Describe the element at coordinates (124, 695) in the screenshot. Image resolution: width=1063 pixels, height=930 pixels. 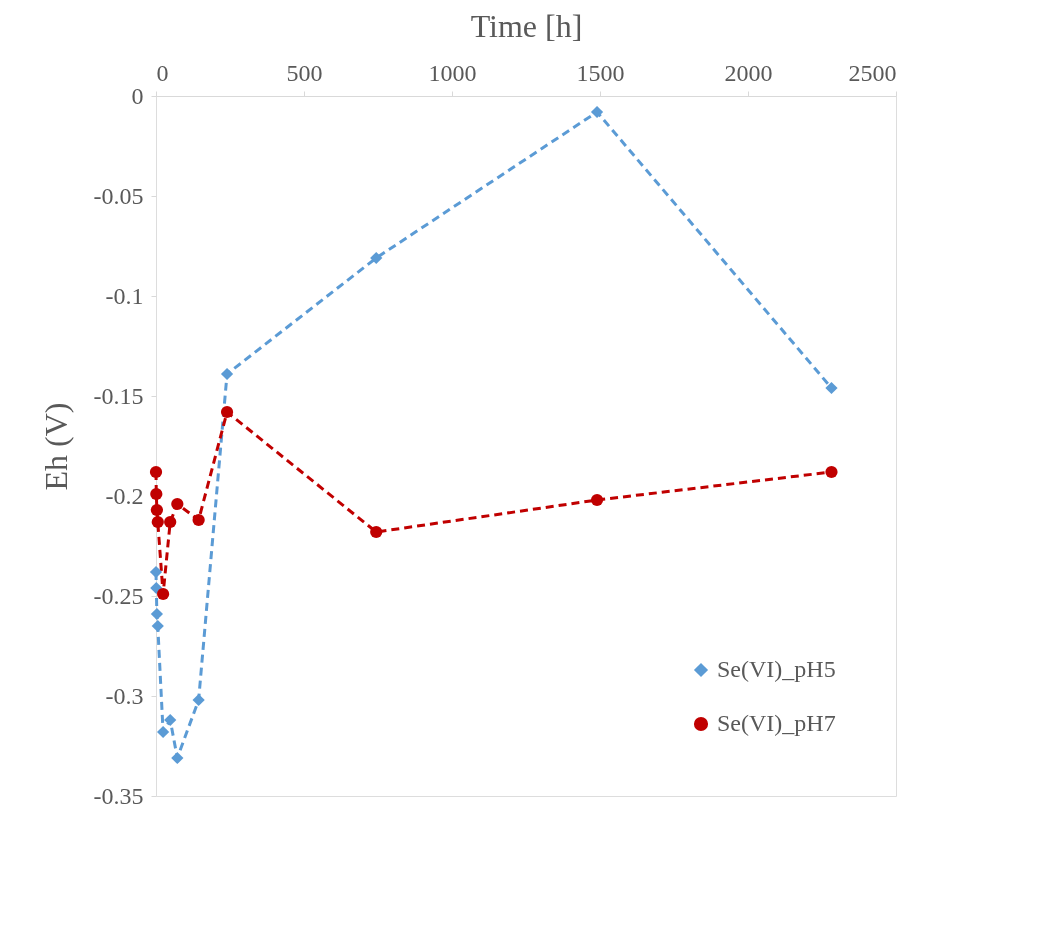
I see `y-tick-label: -0.3` at that location.